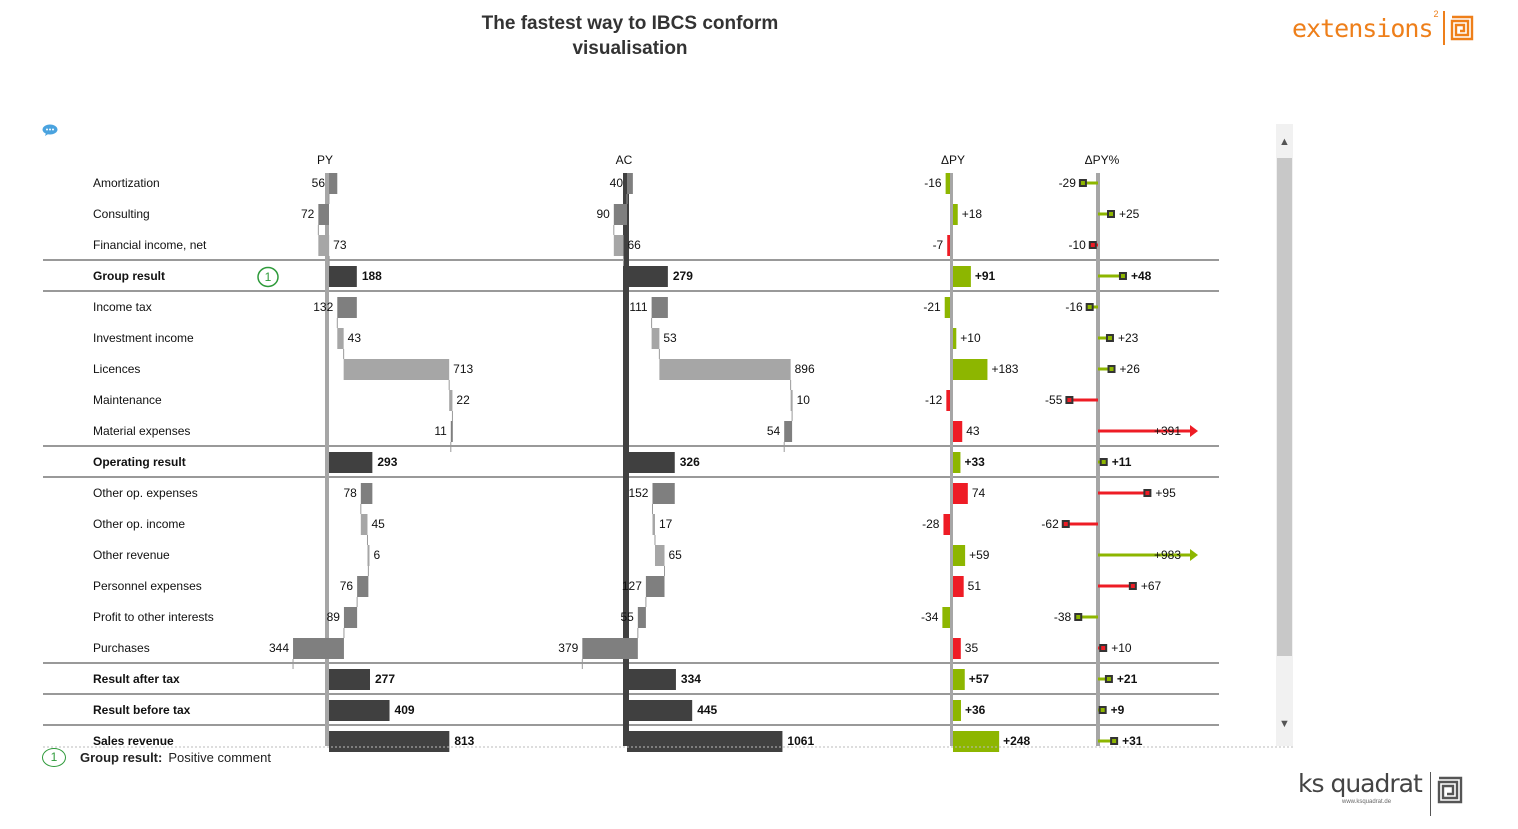  I want to click on row-label: Result after tax, so click(136, 679).